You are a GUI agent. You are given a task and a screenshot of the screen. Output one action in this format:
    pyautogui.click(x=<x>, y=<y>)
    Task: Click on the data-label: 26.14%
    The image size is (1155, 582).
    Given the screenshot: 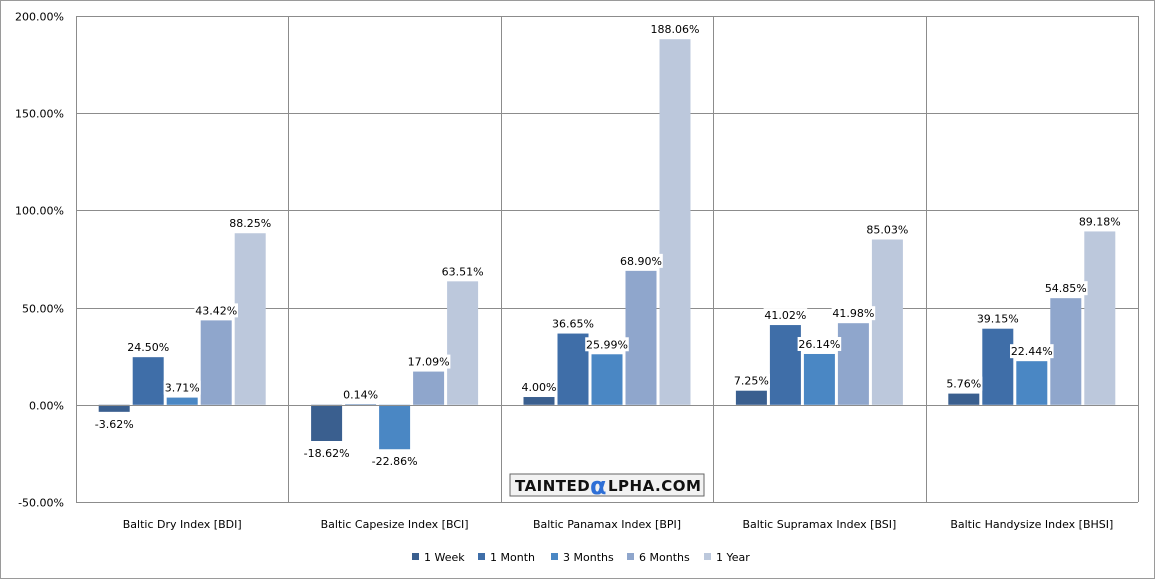 What is the action you would take?
    pyautogui.click(x=819, y=344)
    